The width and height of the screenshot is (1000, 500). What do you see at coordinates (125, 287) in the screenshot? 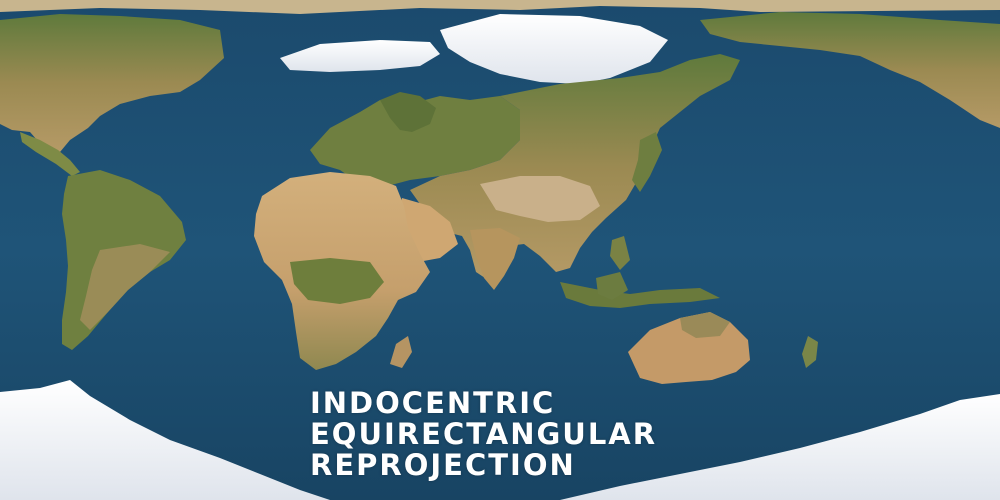
I see `south-america-dry` at bounding box center [125, 287].